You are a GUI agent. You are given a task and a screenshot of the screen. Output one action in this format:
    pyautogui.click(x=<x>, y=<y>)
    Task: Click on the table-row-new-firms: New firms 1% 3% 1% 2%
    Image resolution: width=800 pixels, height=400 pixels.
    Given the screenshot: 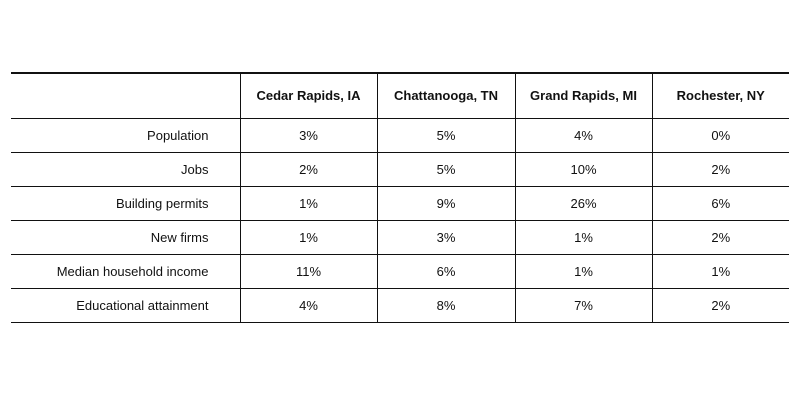 What is the action you would take?
    pyautogui.click(x=400, y=237)
    